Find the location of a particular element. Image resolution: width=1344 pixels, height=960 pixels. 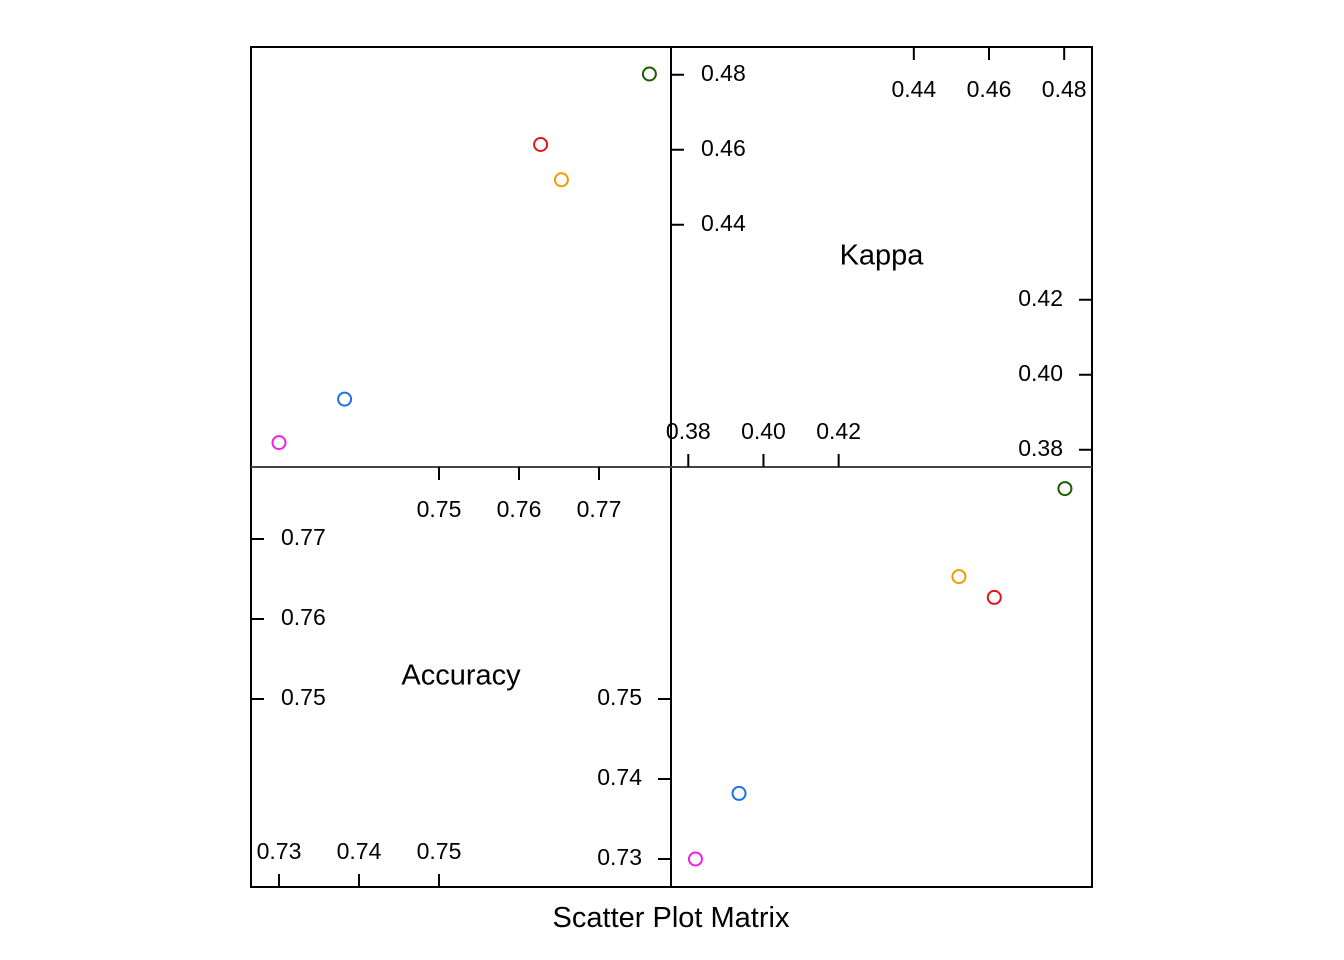

accuracy-high-tick-label-2: 0.77 is located at coordinates (599, 509).